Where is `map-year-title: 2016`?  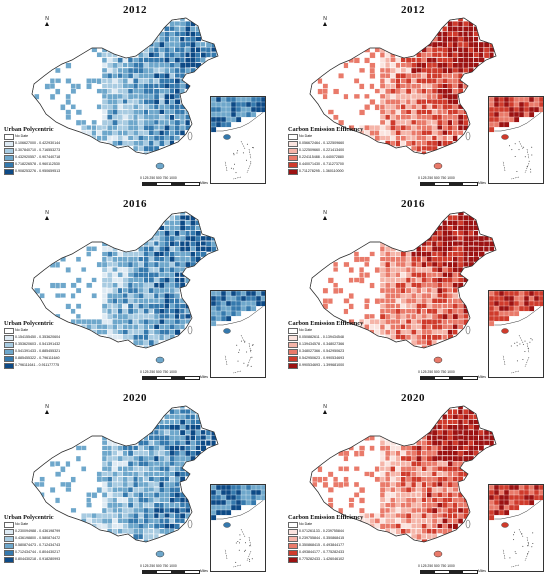 map-year-title: 2016 is located at coordinates (135, 204).